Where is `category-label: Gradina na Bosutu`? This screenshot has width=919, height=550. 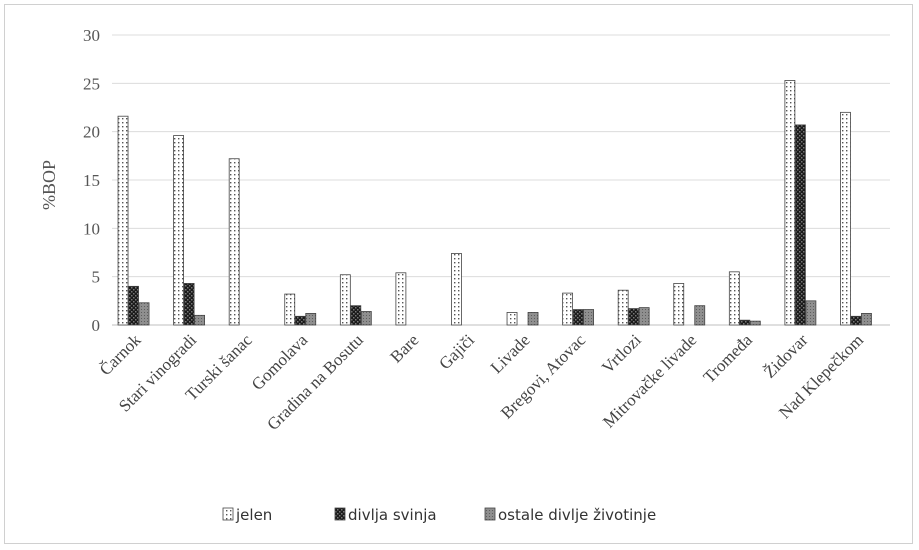
category-label: Gradina na Bosutu is located at coordinates (315, 382).